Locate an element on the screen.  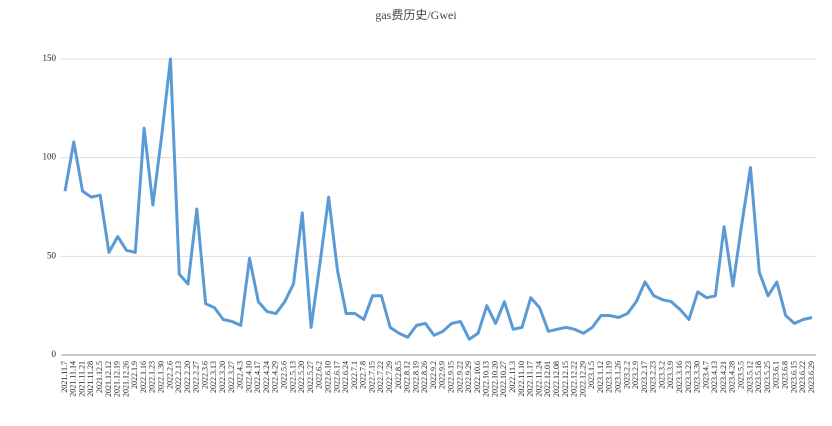
x-tick-label: 2023.2.17 is located at coordinates (644, 377).